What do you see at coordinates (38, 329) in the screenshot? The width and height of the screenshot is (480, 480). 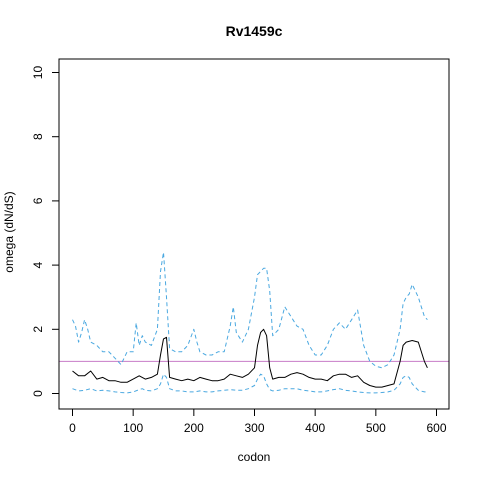 I see `y-tick-label: 2` at bounding box center [38, 329].